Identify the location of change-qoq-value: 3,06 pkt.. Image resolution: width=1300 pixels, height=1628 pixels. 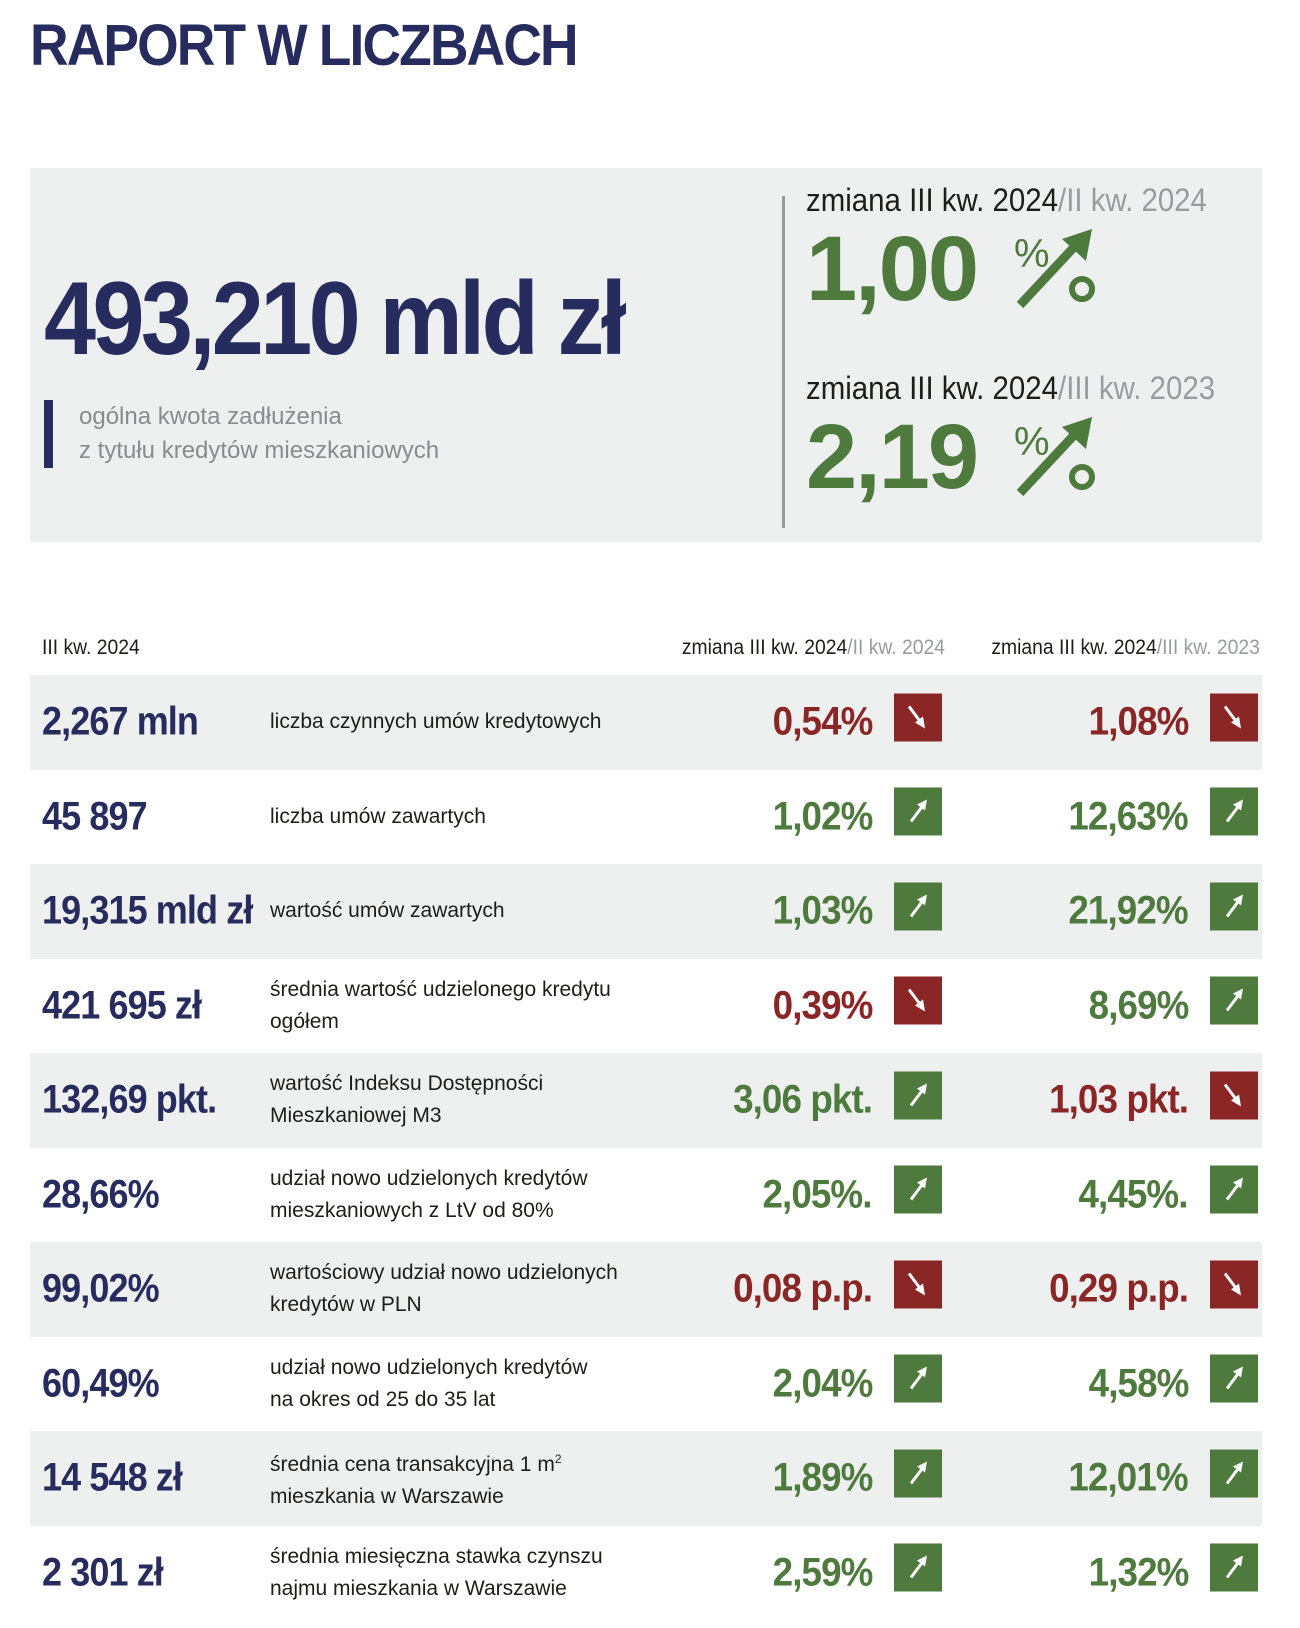
(803, 1099).